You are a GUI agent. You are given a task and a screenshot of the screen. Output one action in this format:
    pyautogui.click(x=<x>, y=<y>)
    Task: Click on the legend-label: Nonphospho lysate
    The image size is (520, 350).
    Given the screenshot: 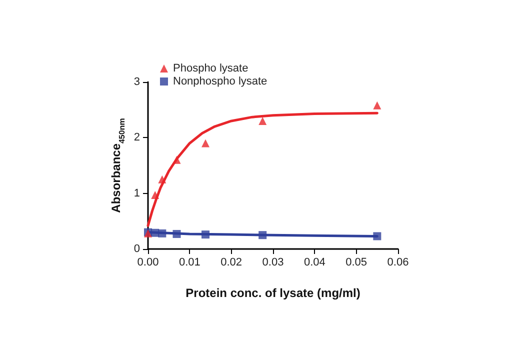 What is the action you would take?
    pyautogui.click(x=220, y=82)
    